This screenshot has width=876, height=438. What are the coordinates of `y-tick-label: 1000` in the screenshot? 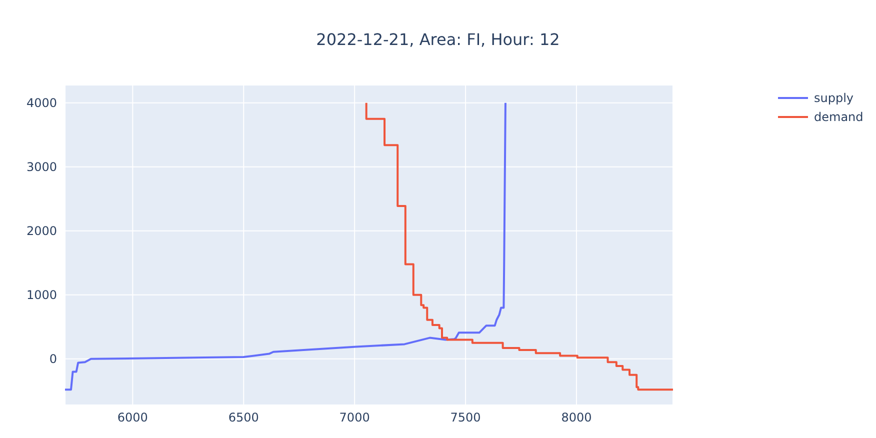 It's located at (41, 295).